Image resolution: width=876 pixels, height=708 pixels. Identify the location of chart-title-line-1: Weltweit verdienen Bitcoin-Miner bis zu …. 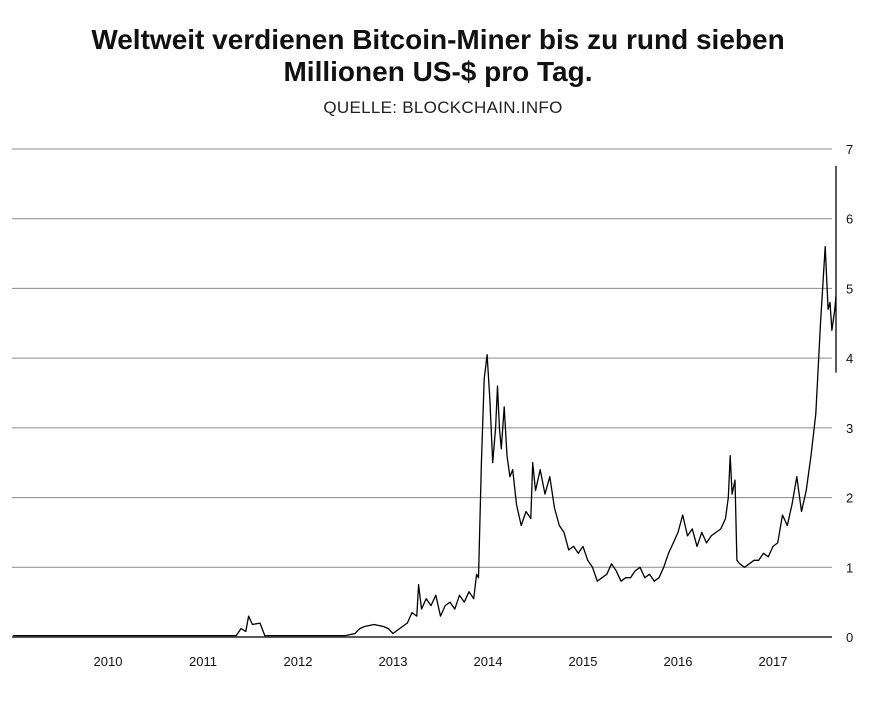
(438, 39).